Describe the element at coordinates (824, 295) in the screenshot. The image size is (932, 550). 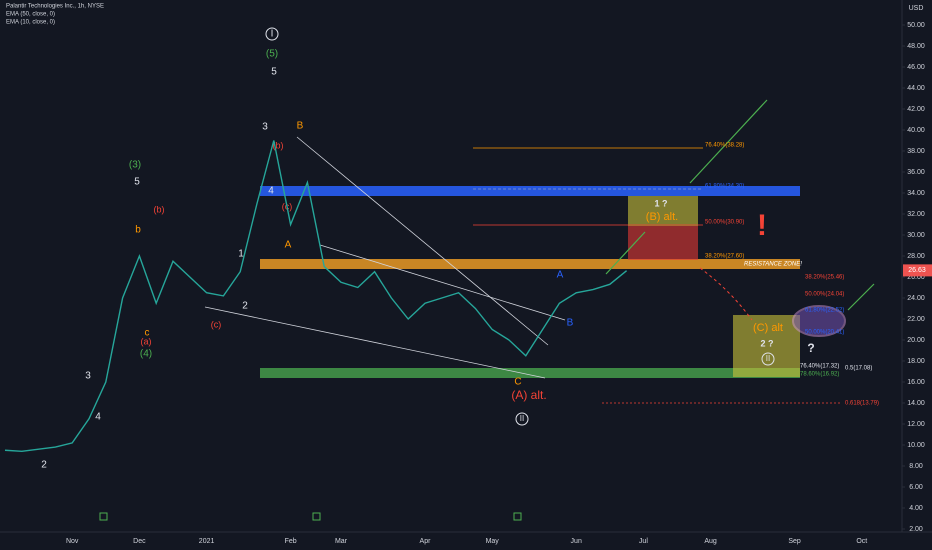
I see `fib-label: 50.00%(24.04)` at that location.